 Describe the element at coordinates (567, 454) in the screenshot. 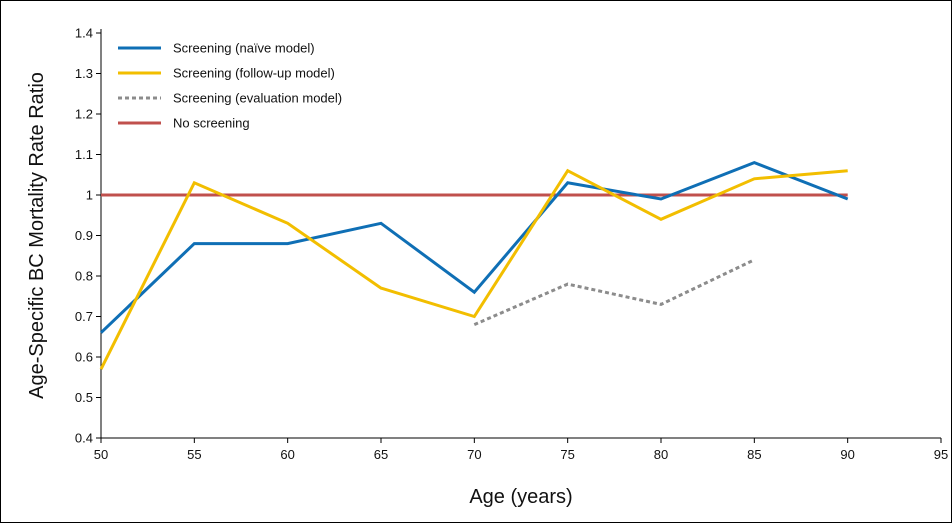

I see `x-tick-label: 75` at that location.